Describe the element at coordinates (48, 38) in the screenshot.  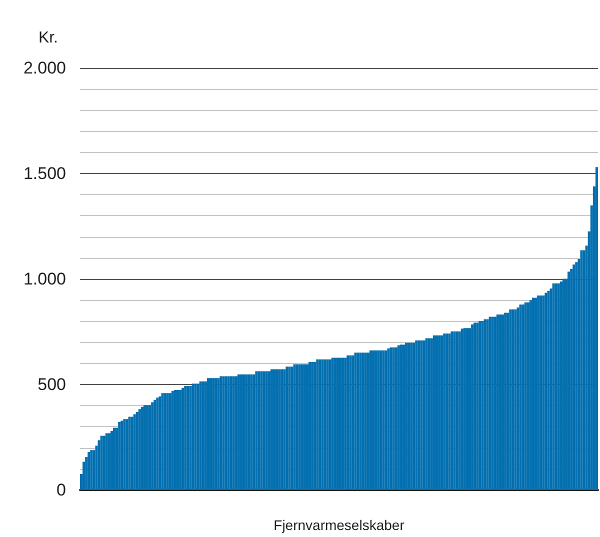
I see `y-axis-title: Kr.` at that location.